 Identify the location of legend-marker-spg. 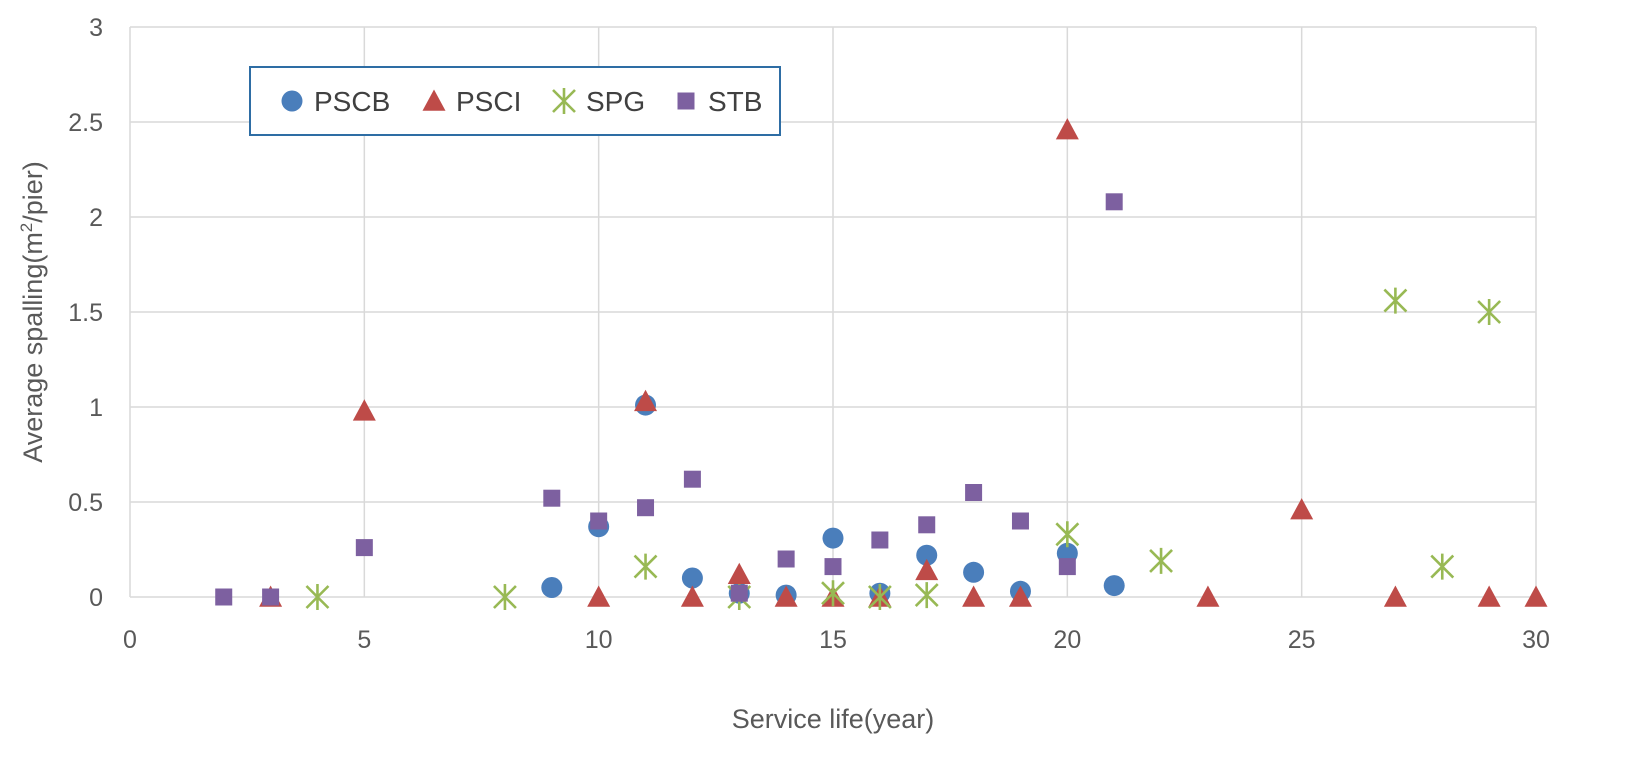
(564, 101).